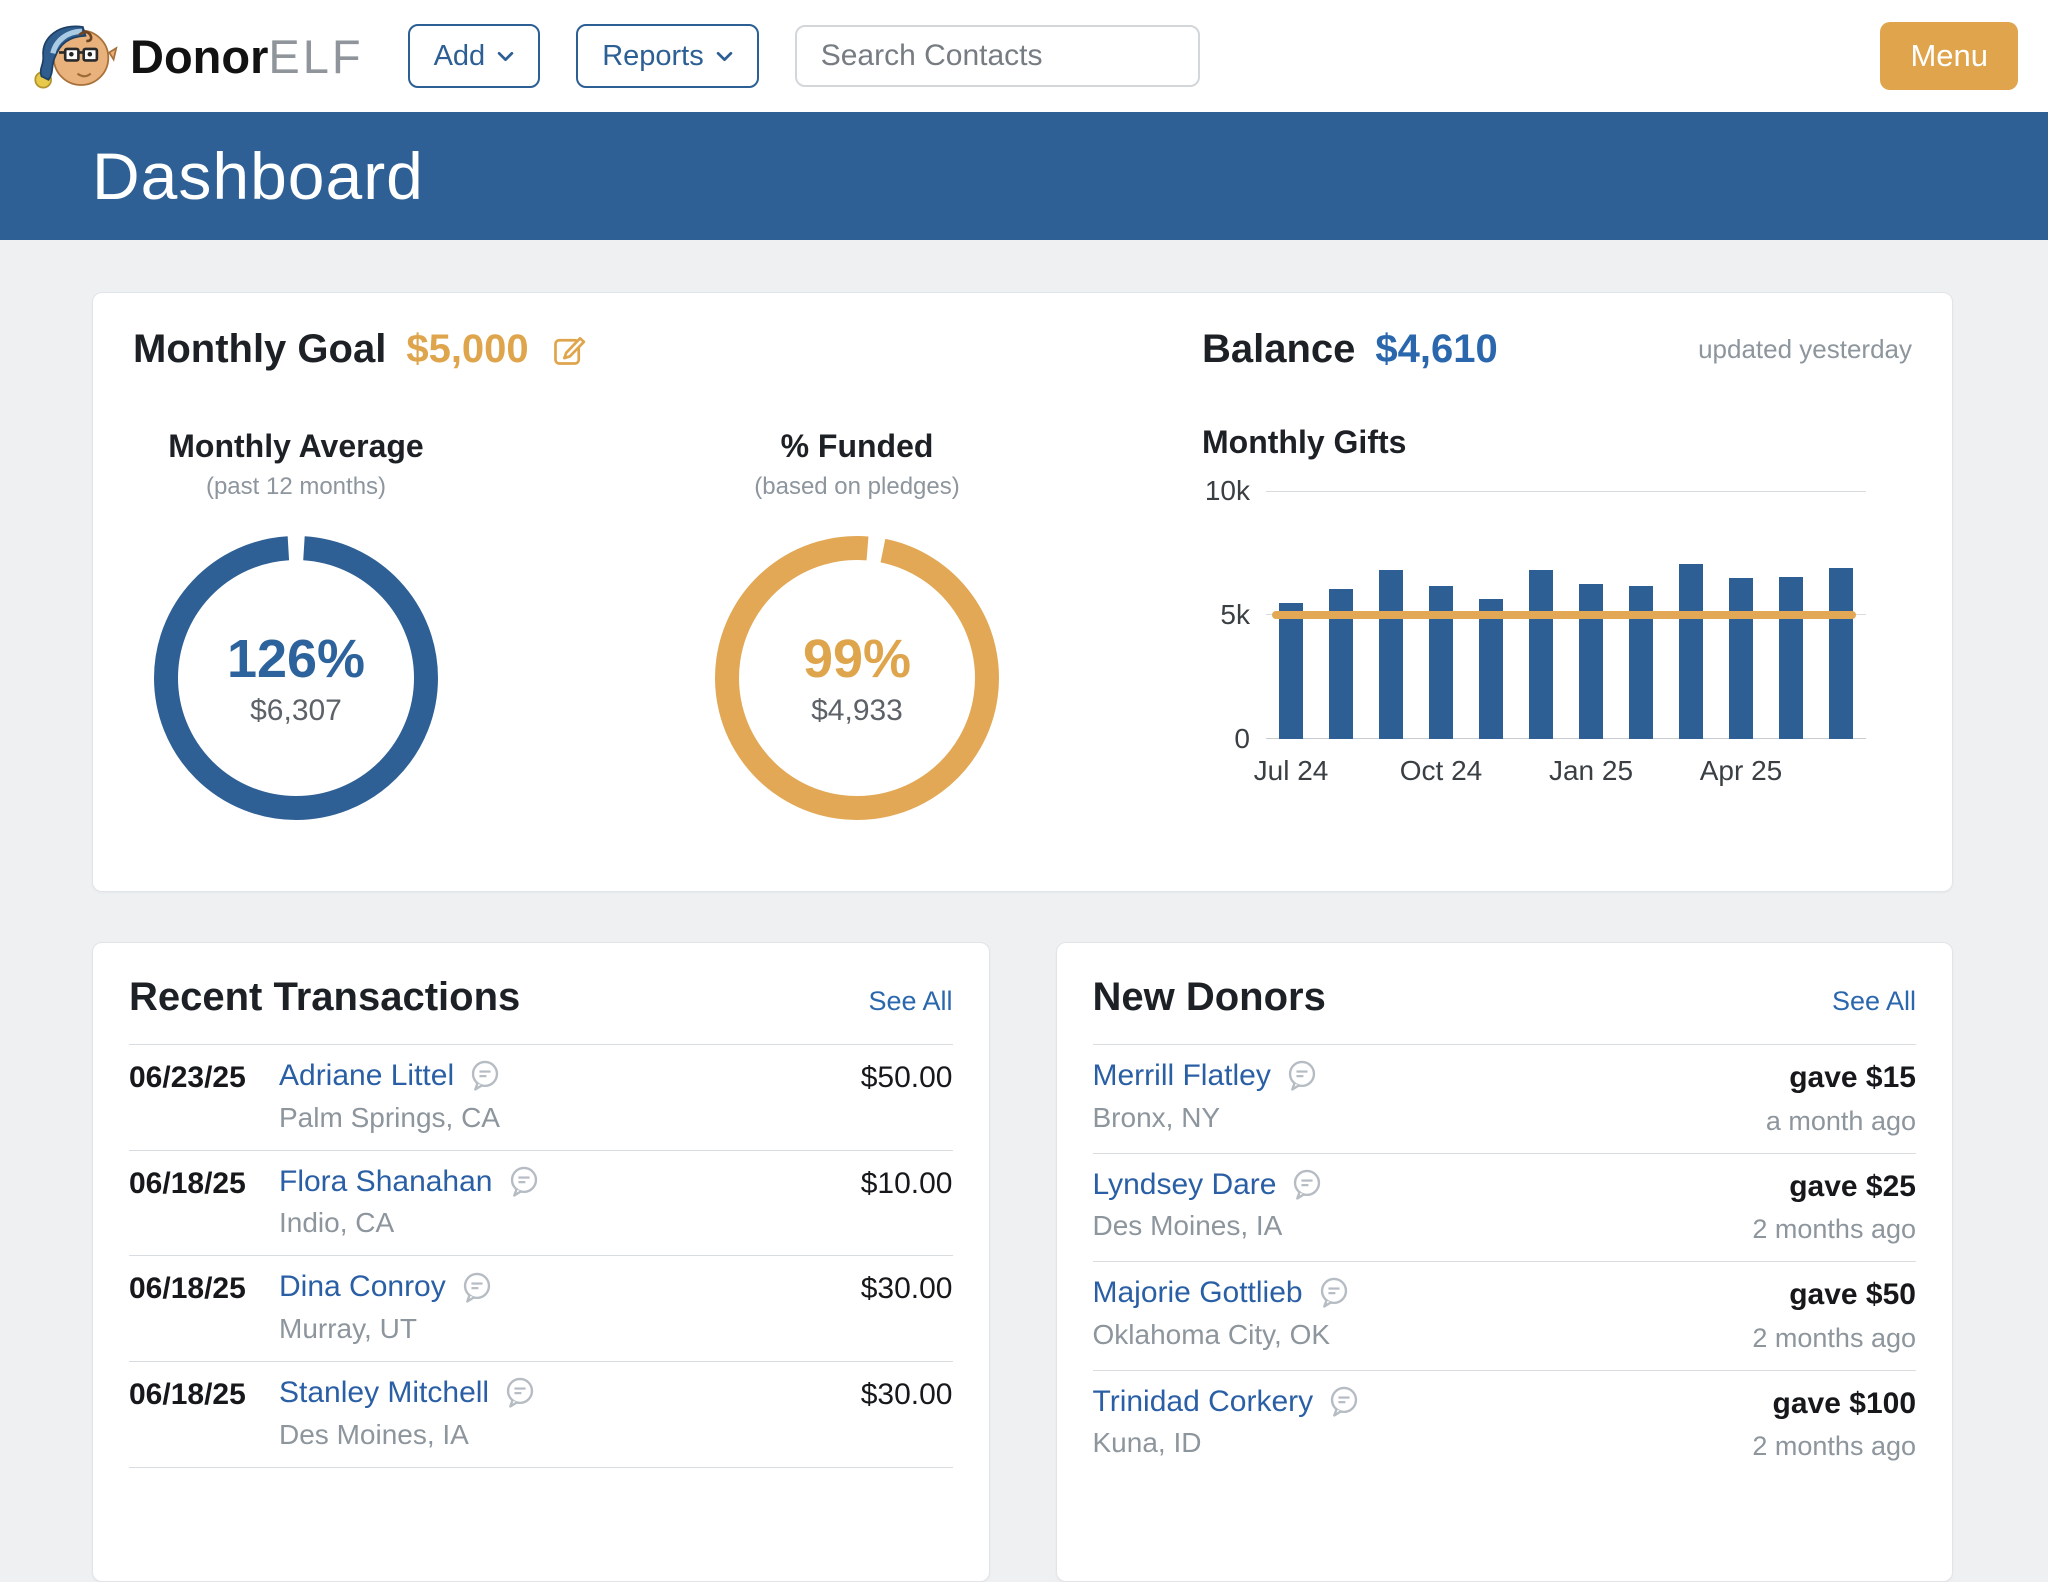  What do you see at coordinates (187, 1077) in the screenshot?
I see `transaction-date: 06/23/25` at bounding box center [187, 1077].